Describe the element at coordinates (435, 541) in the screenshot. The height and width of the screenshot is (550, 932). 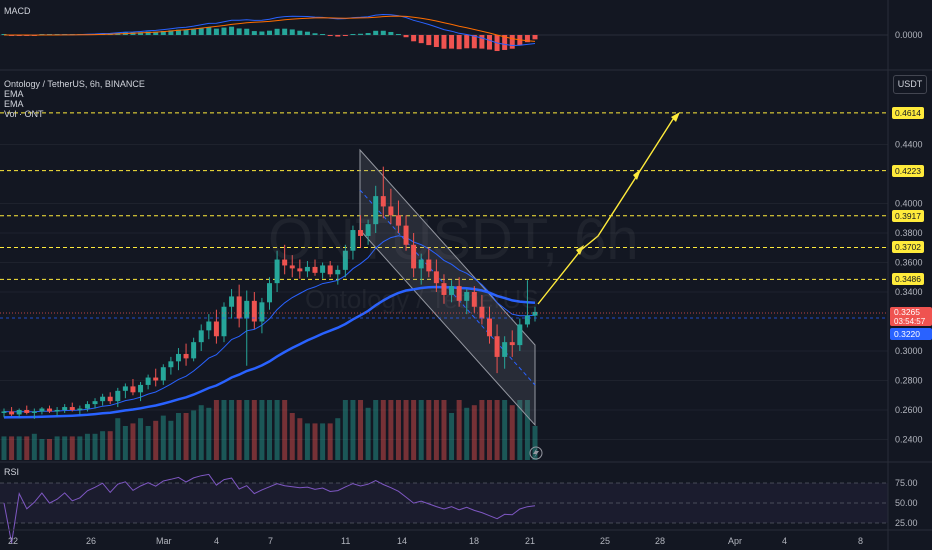
I see `time-axis: 22 26 Mar 4 7 11 14 18 21 25 28 Apr 4 8` at that location.